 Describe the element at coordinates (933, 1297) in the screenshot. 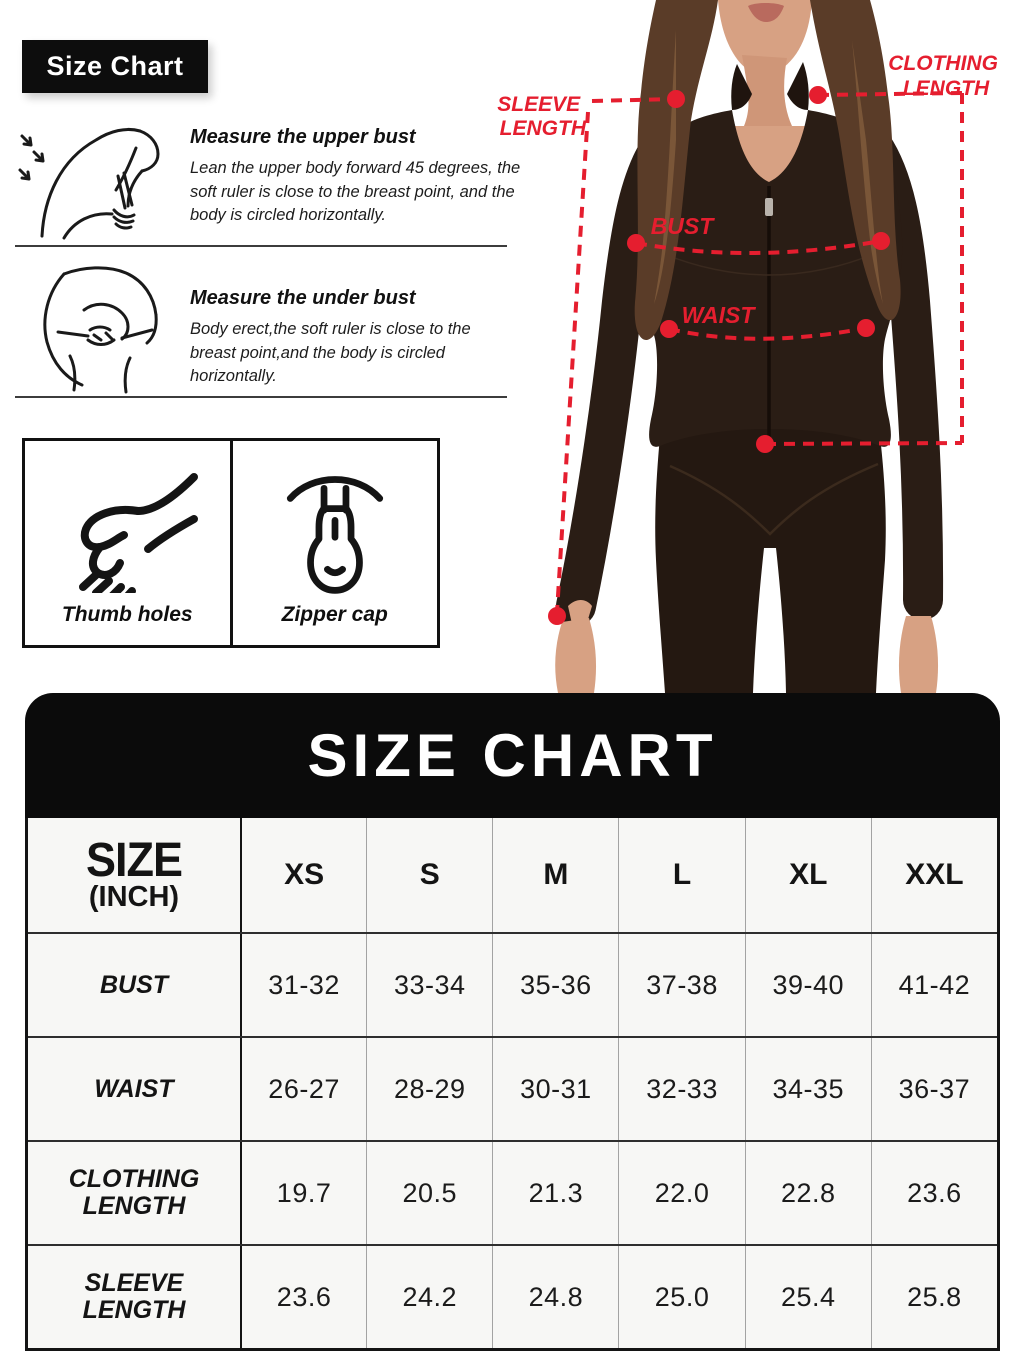

I see `size-value-cell: 25.8` at that location.